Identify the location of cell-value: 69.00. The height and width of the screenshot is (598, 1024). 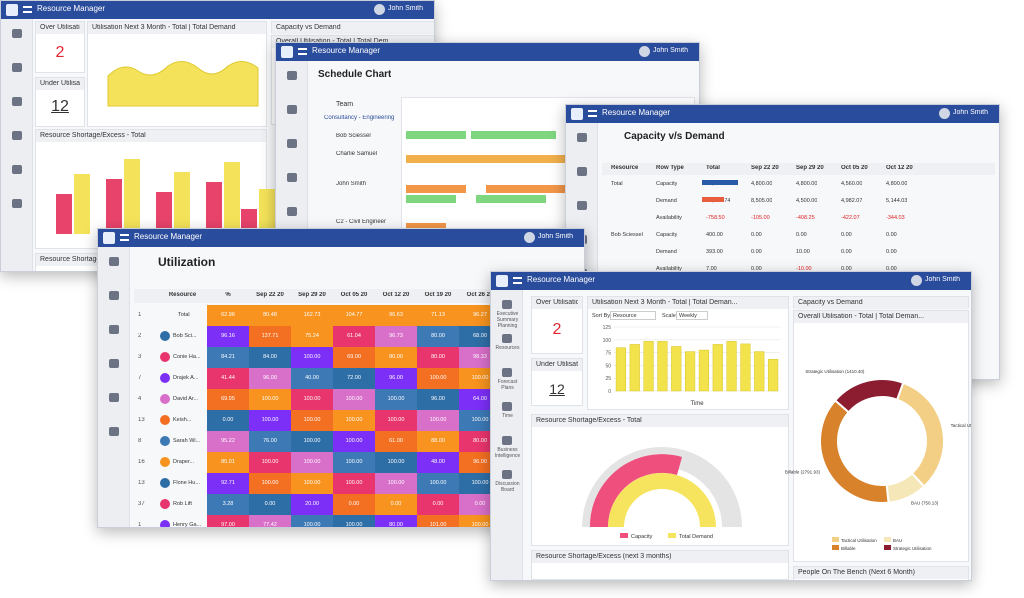
(354, 357).